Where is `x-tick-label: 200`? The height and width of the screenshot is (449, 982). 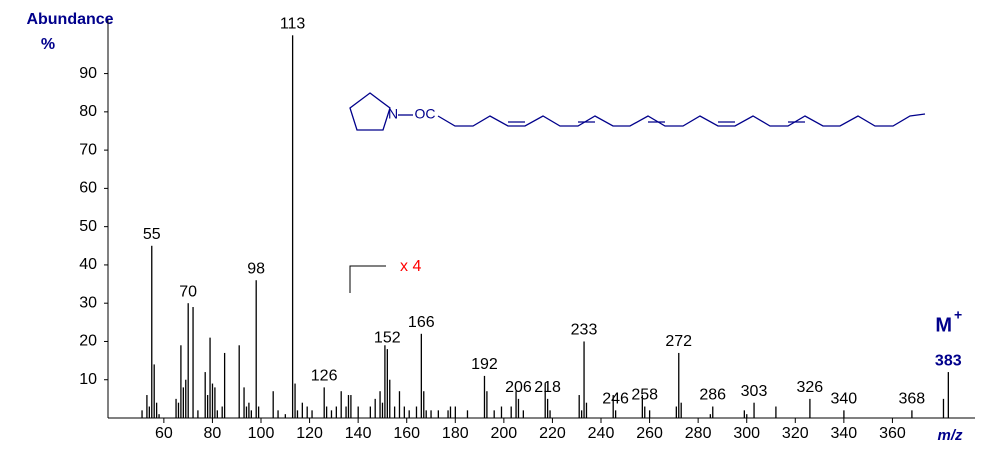 x-tick-label: 200 is located at coordinates (504, 433).